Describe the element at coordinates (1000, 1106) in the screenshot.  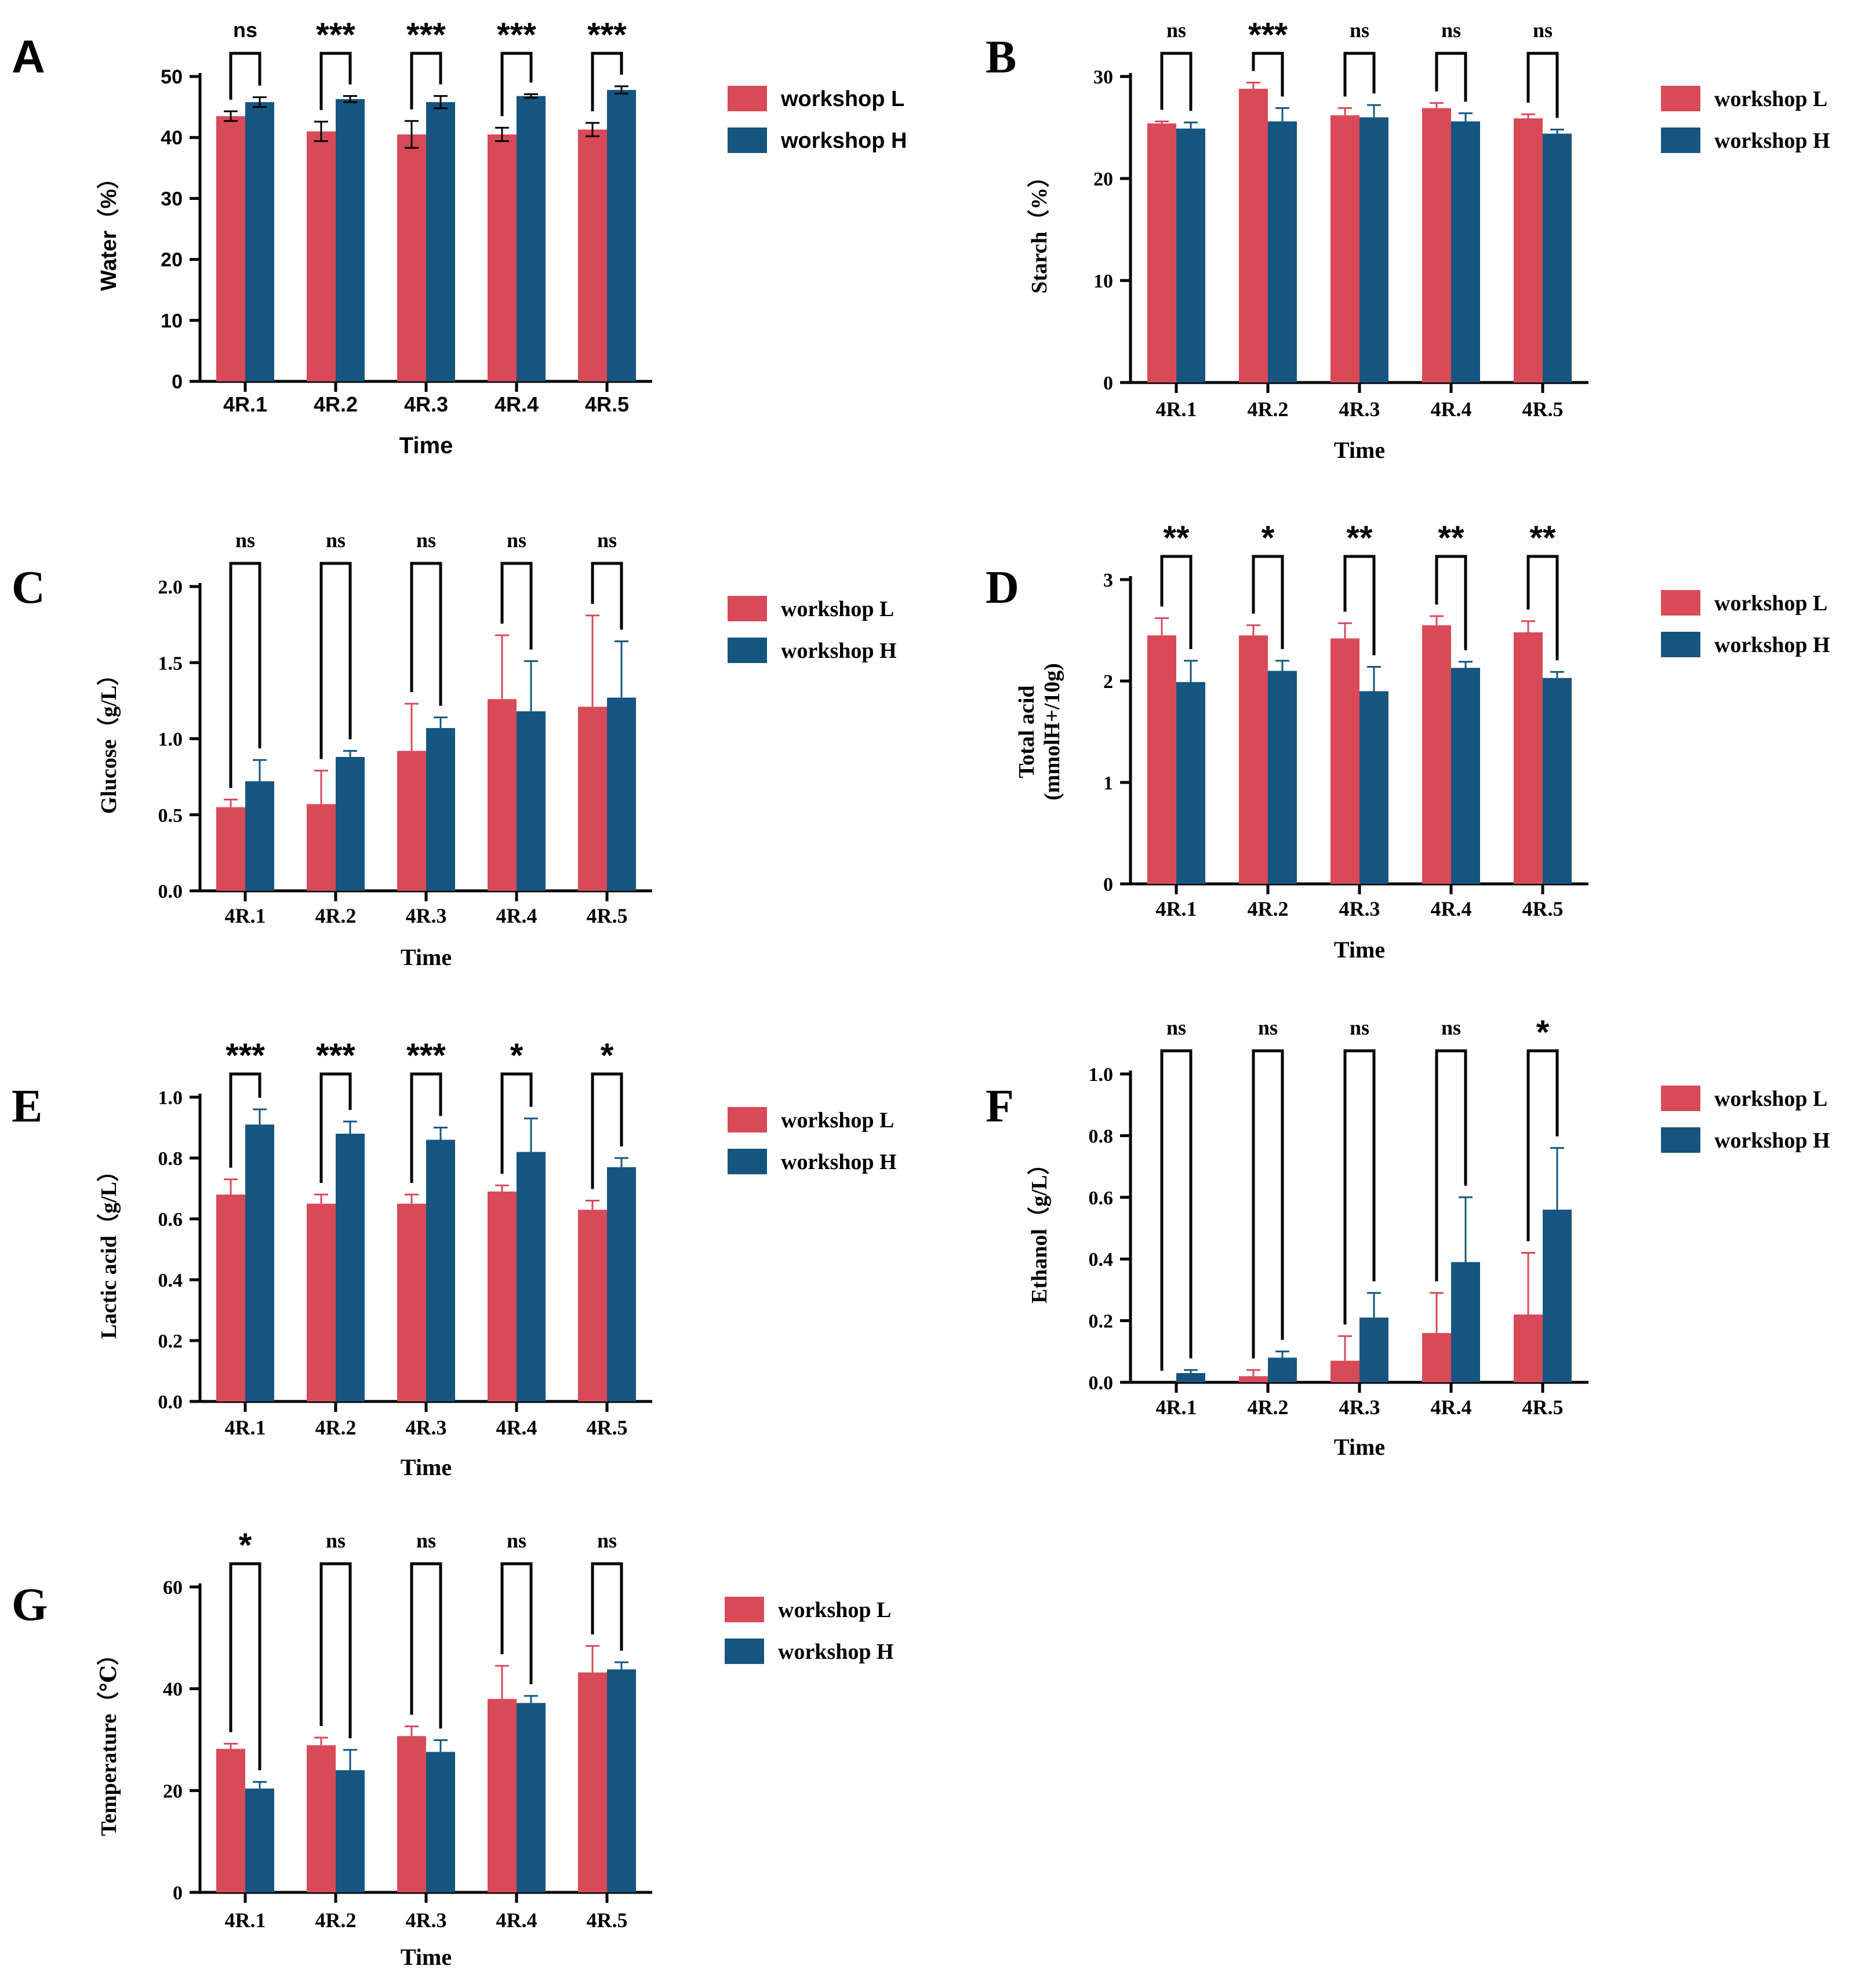
I see `panel-letter: F` at that location.